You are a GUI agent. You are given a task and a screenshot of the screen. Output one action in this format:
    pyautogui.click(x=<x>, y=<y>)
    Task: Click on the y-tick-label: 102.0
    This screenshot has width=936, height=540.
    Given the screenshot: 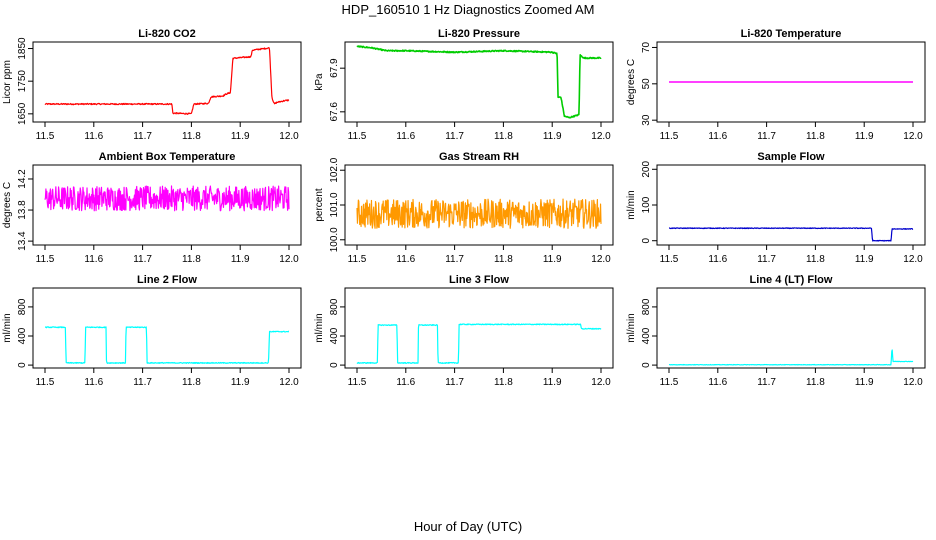 What is the action you would take?
    pyautogui.click(x=334, y=169)
    